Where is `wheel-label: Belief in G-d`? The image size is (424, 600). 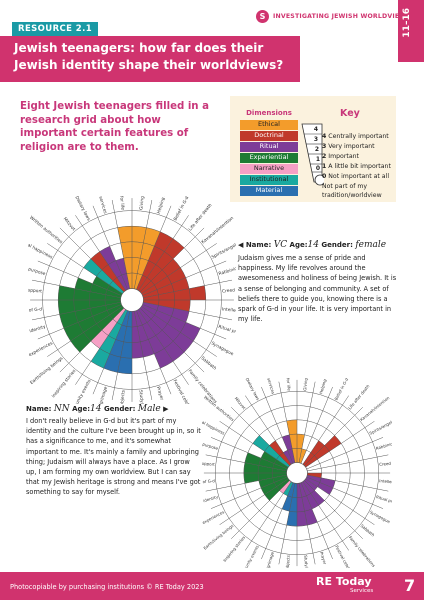 wheel-label: Belief in G-d is located at coordinates (181, 209).